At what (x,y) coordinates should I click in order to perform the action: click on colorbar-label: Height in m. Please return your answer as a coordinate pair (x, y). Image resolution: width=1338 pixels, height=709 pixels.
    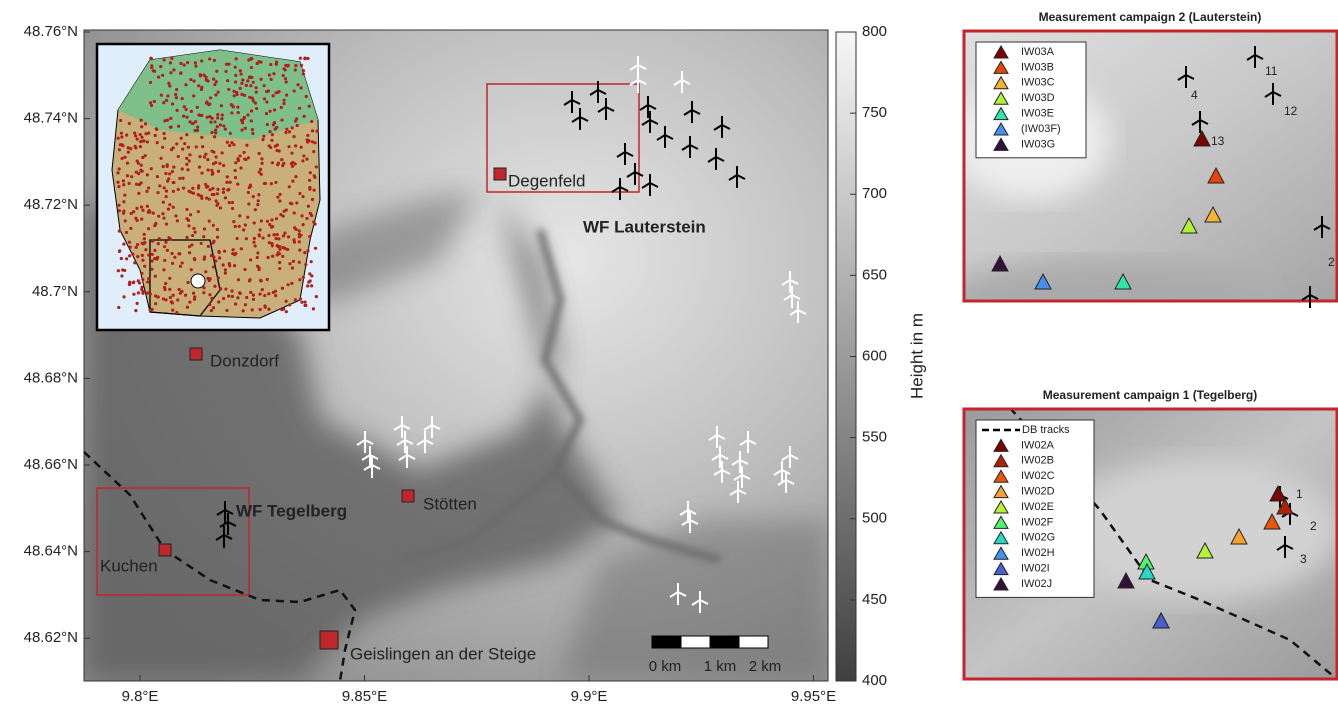
    Looking at the image, I should click on (916, 356).